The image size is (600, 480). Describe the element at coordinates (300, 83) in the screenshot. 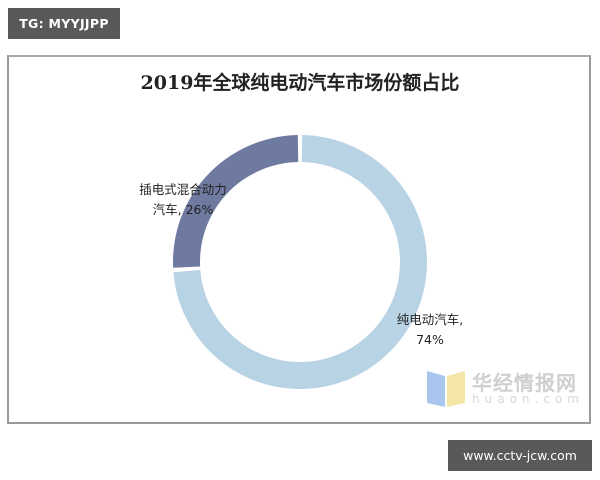

I see `chart-title: 2019年全球纯电动汽车市场份额占比` at that location.